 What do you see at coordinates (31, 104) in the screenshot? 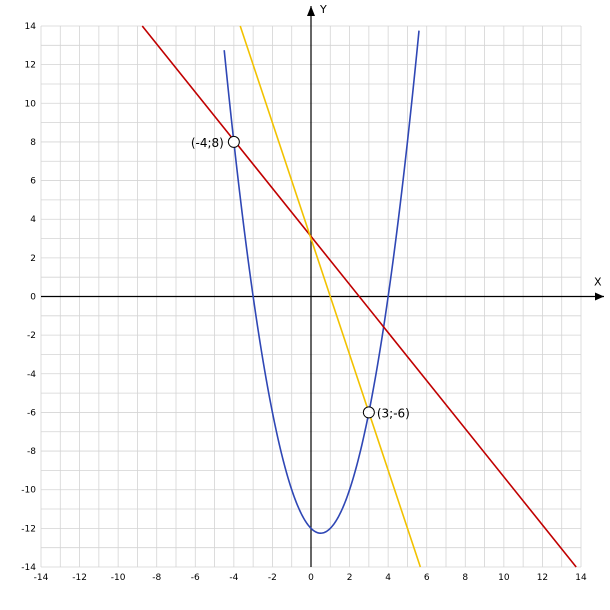
I see `y-tick-label: 10` at bounding box center [31, 104].